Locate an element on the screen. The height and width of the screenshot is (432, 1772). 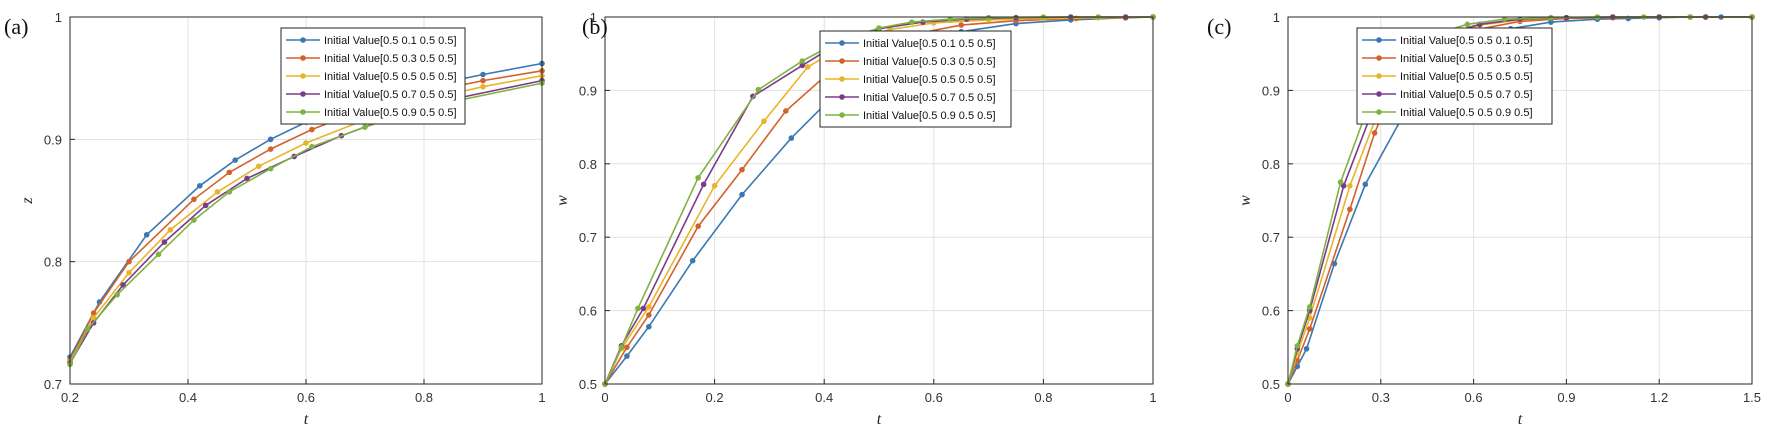
y-tick-label: 1 is located at coordinates (1276, 17).